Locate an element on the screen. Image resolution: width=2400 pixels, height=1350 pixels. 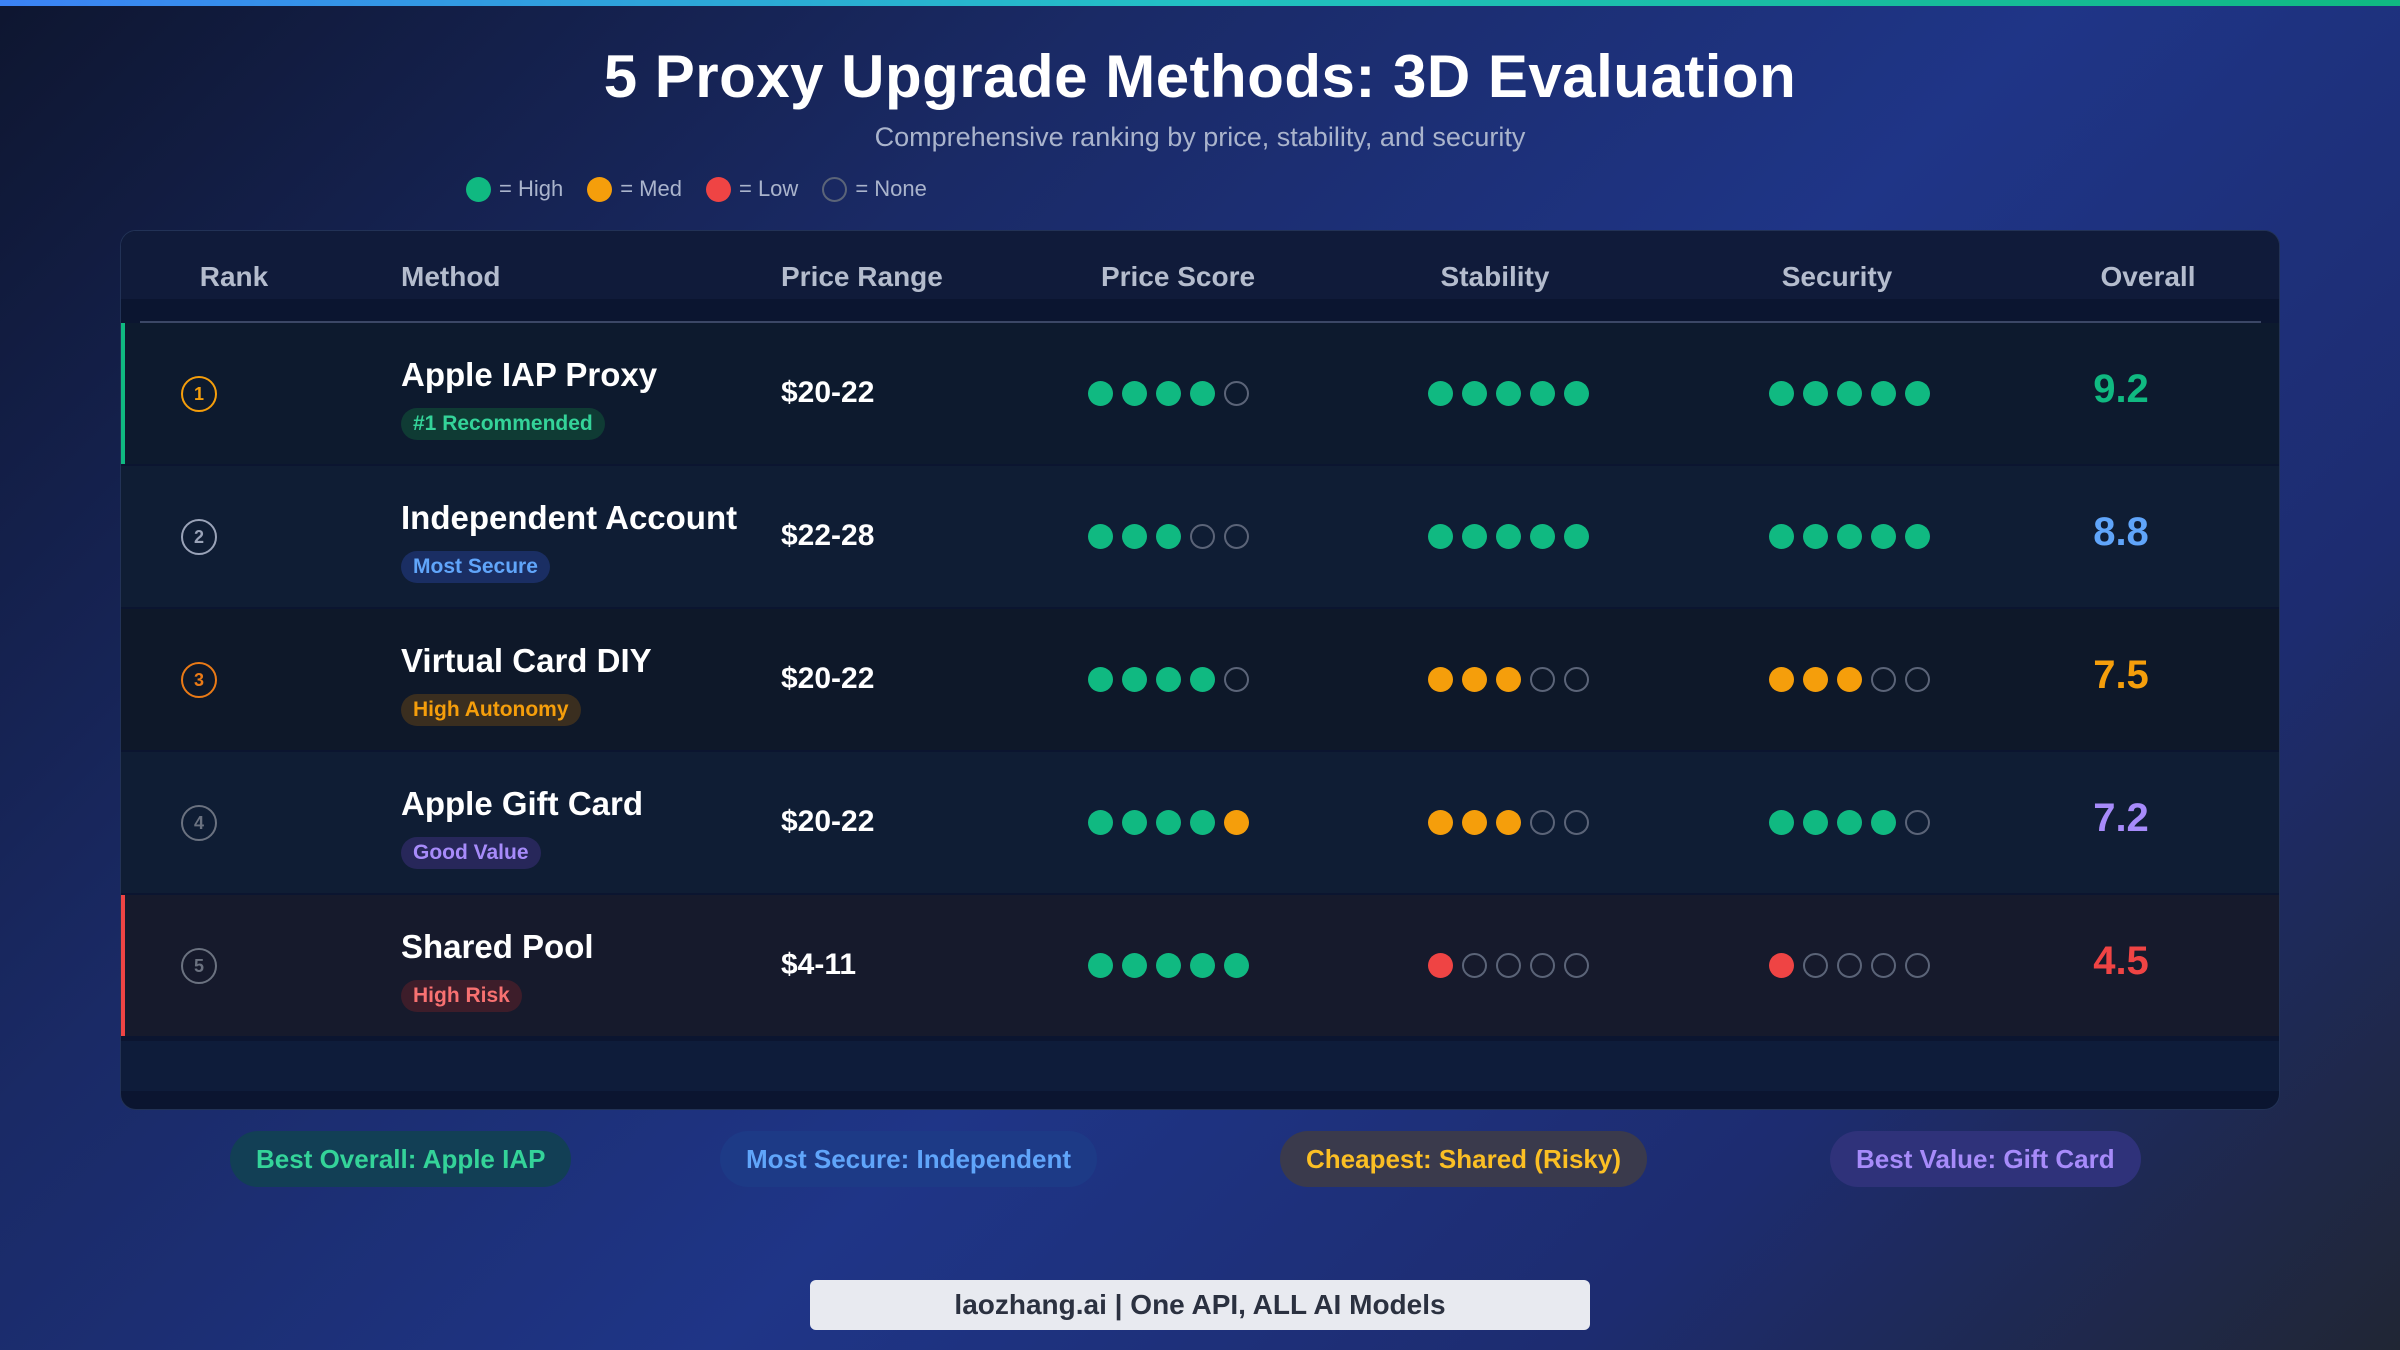
method-badge: #1 Recommended is located at coordinates (503, 424).